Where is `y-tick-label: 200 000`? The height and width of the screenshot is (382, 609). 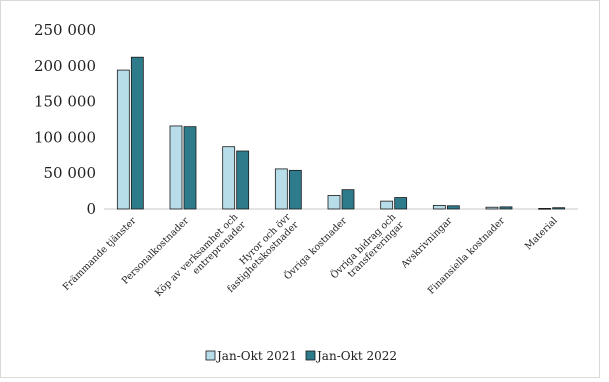 y-tick-label: 200 000 is located at coordinates (65, 66).